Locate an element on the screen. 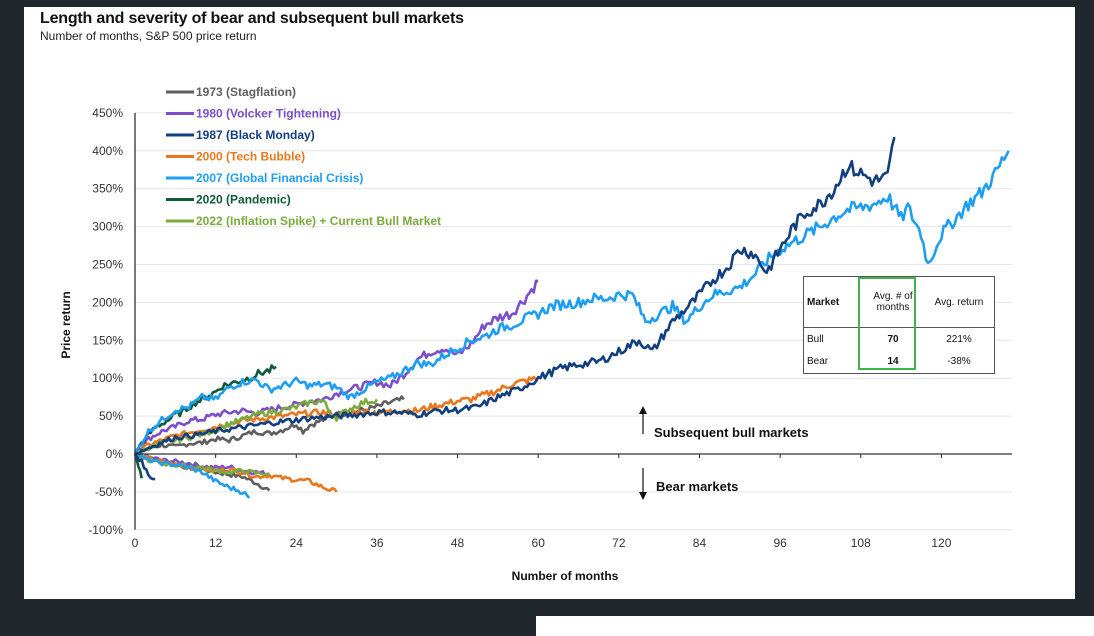 Image resolution: width=1094 pixels, height=636 pixels. bear-annotation: Bear markets is located at coordinates (688, 484).